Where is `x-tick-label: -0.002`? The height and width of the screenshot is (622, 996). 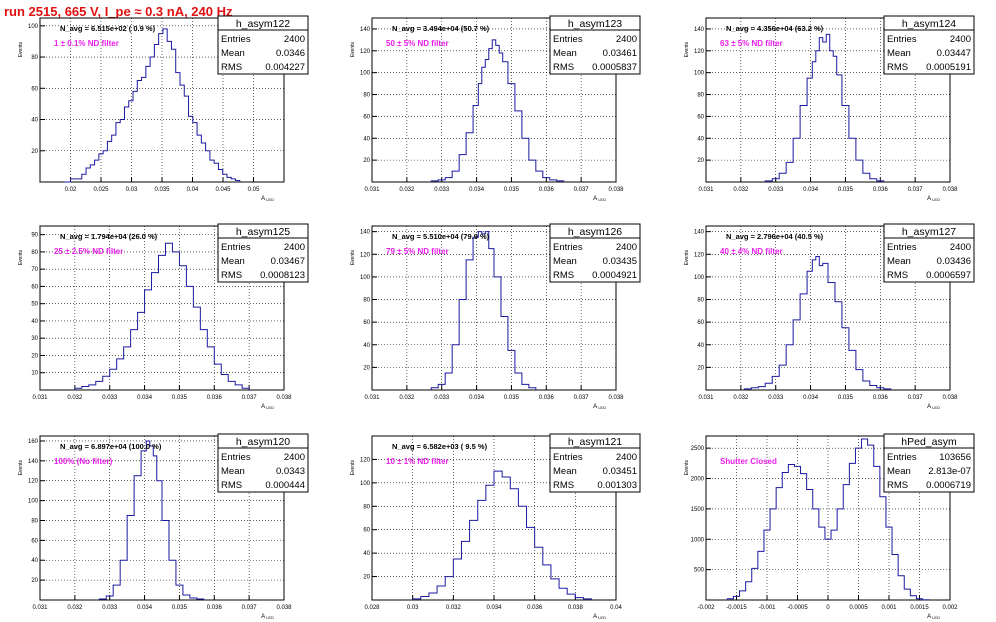 x-tick-label: -0.002 is located at coordinates (706, 608).